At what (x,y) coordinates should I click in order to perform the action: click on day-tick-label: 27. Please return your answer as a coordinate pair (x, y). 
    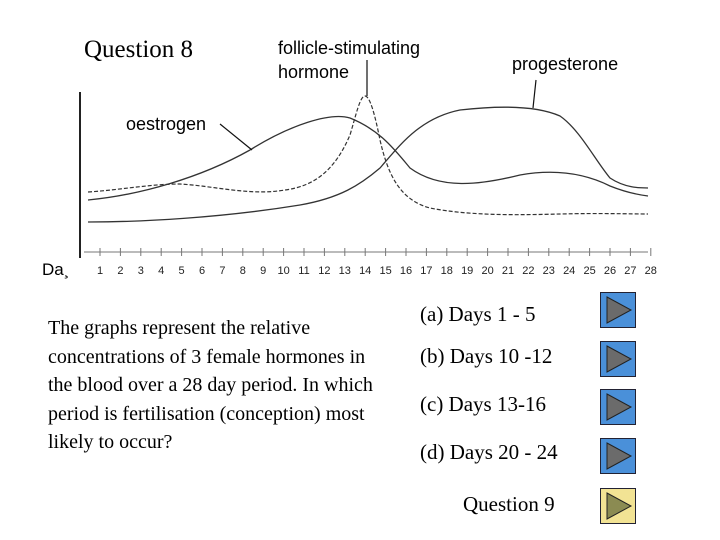
    Looking at the image, I should click on (630, 271).